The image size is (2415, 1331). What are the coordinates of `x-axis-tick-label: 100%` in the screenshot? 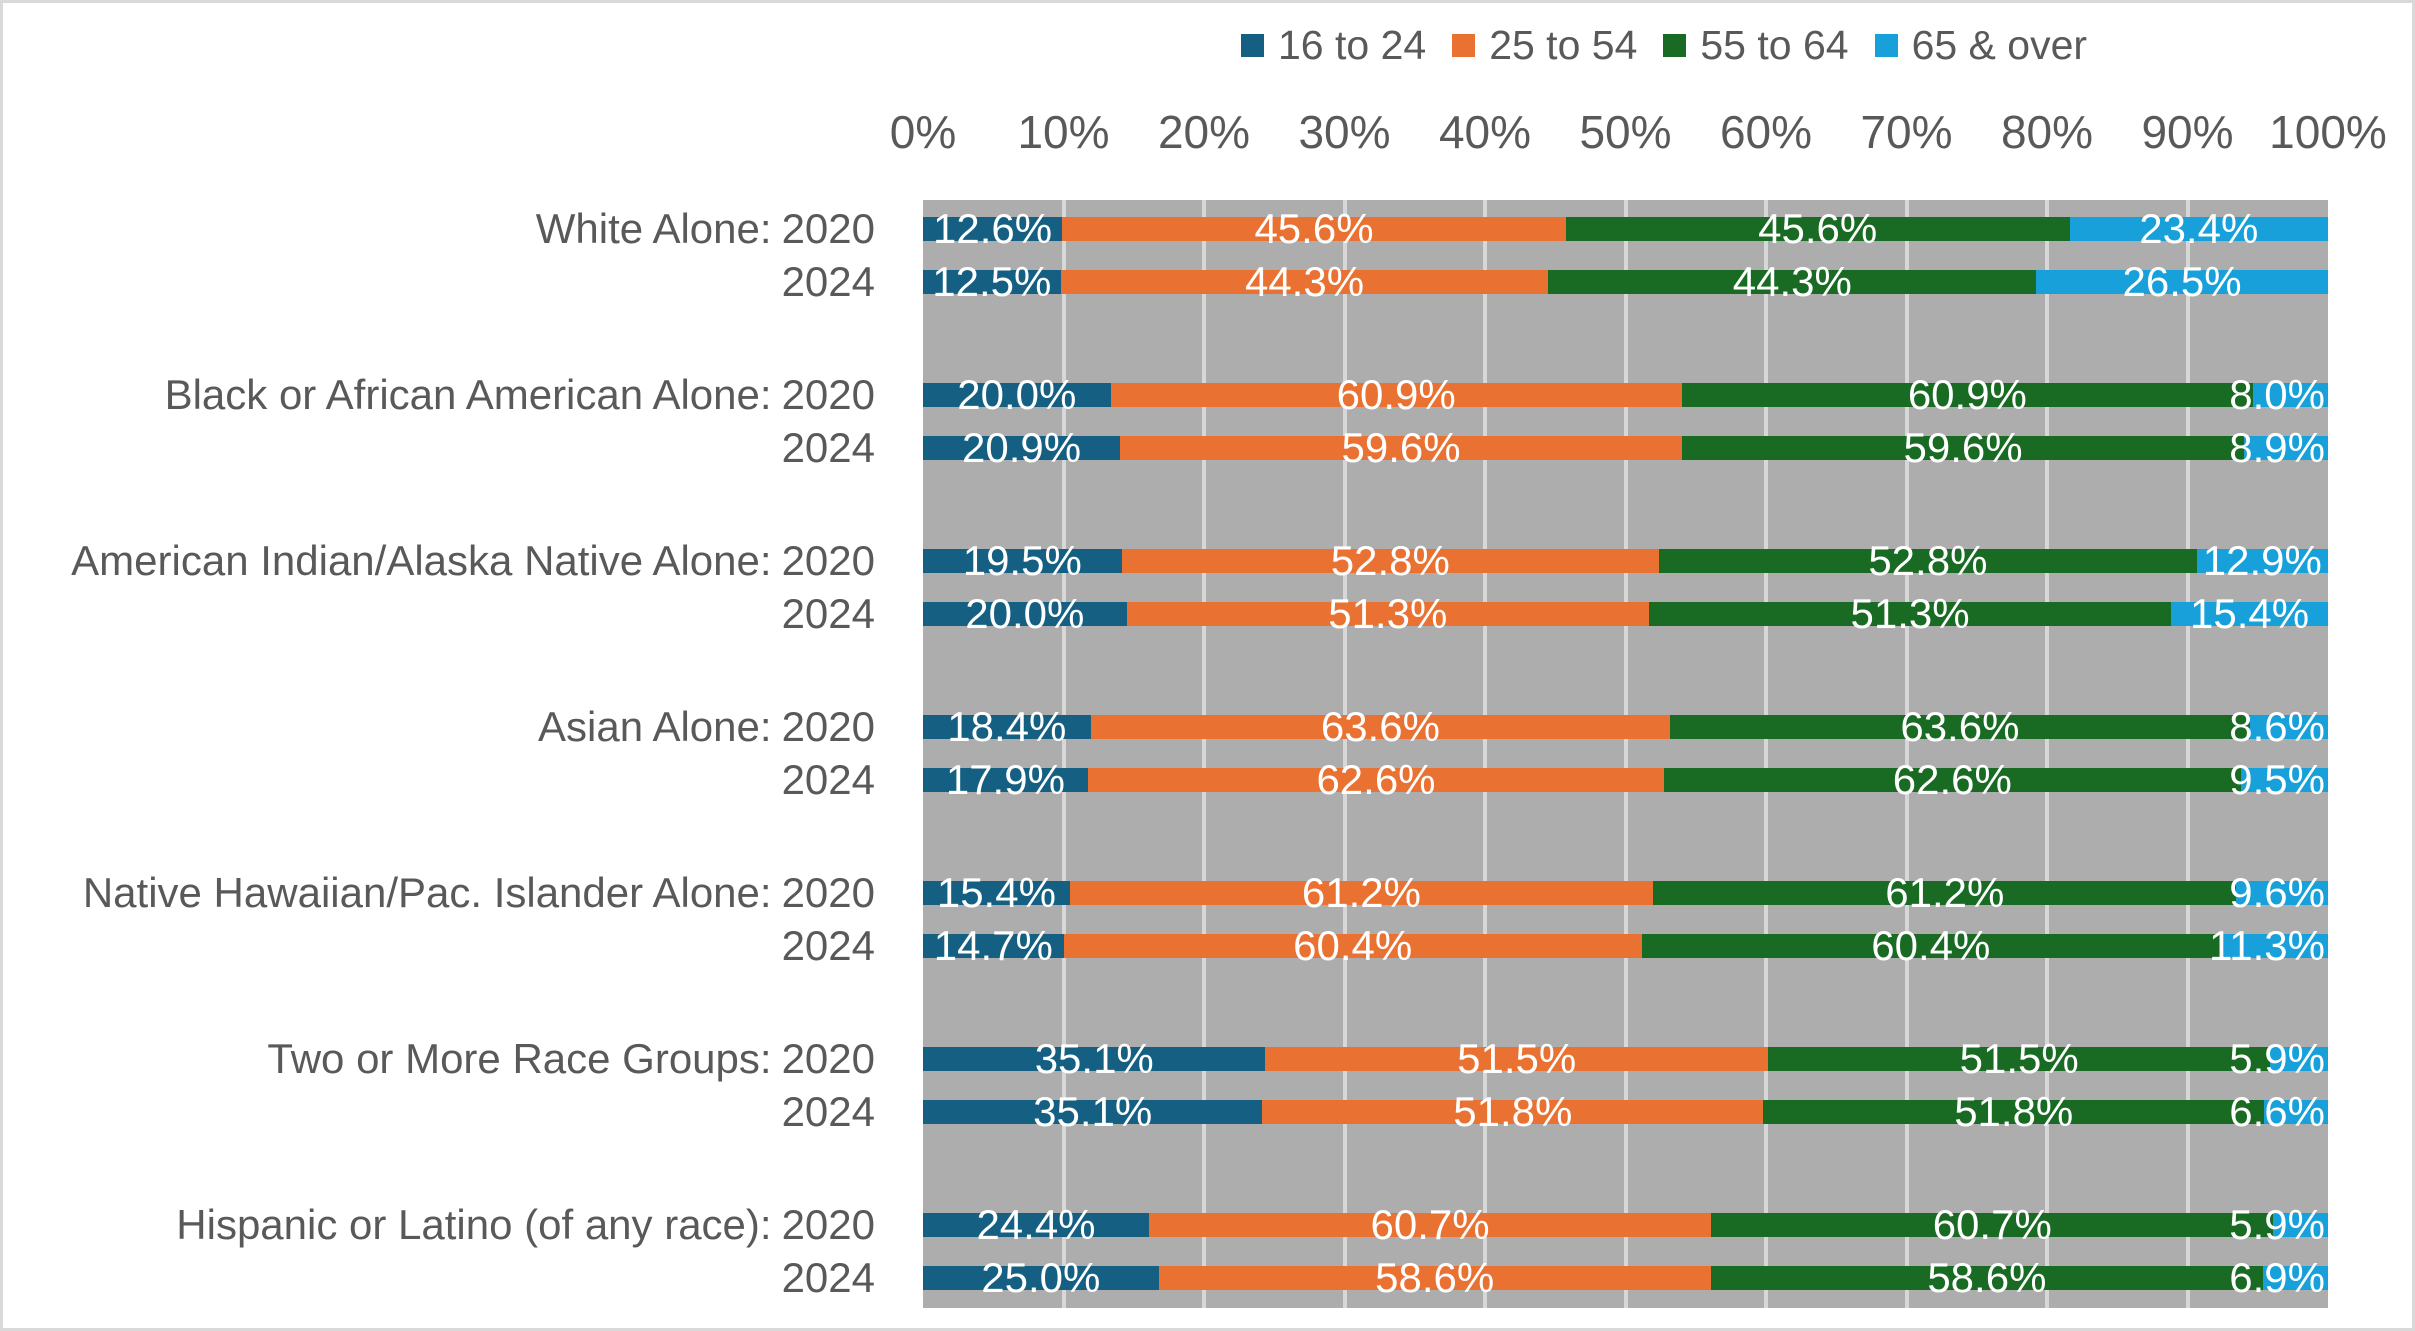 It's located at (2328, 132).